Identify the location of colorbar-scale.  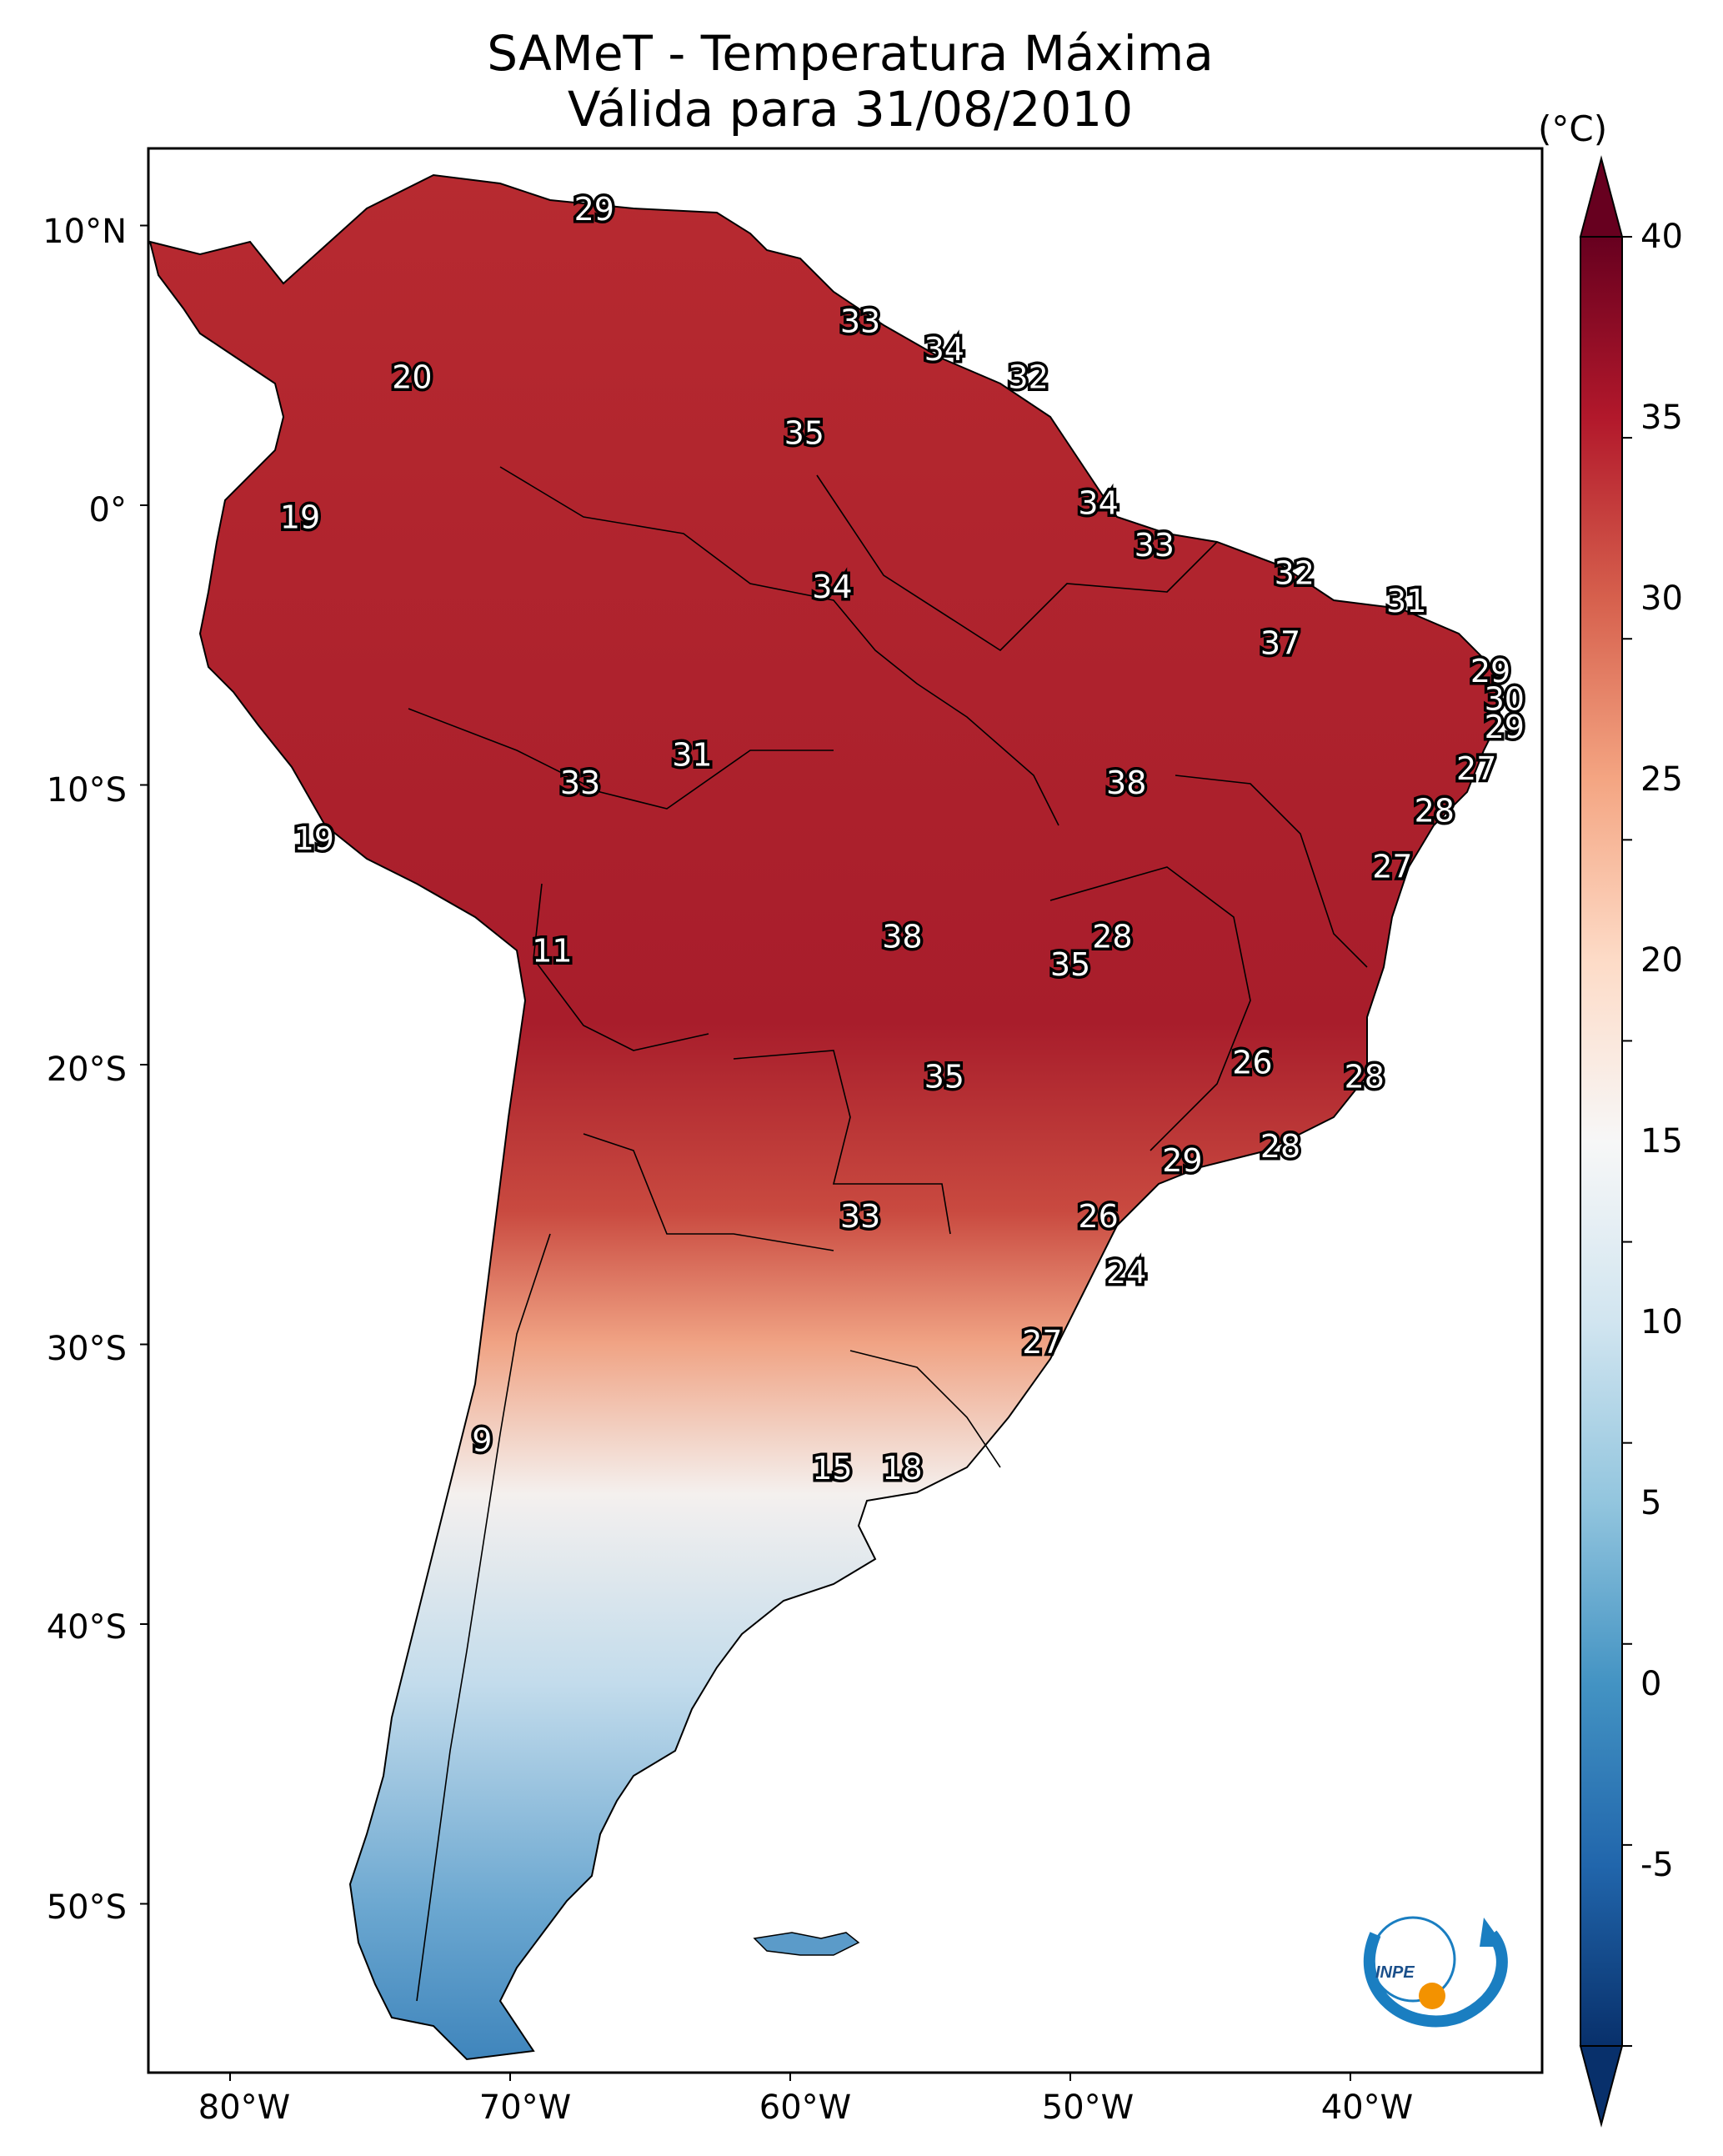
(1601, 1141).